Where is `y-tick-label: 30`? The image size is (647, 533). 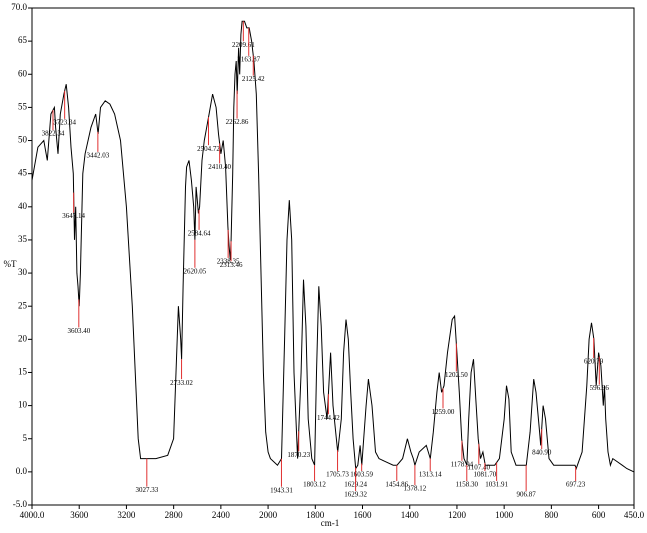 y-tick-label: 30 is located at coordinates (23, 272).